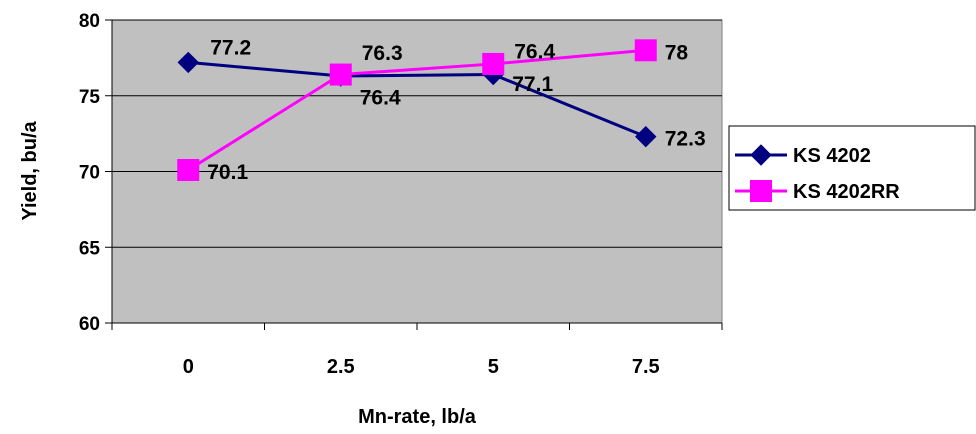 This screenshot has height=434, width=976. I want to click on y-tick-label: 60, so click(89, 324).